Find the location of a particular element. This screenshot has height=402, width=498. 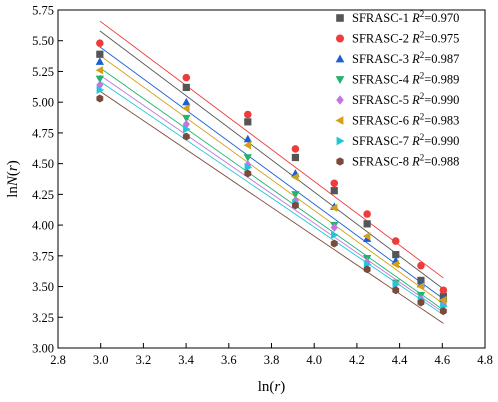

y-tick-label: 3.50 is located at coordinates (43, 287).